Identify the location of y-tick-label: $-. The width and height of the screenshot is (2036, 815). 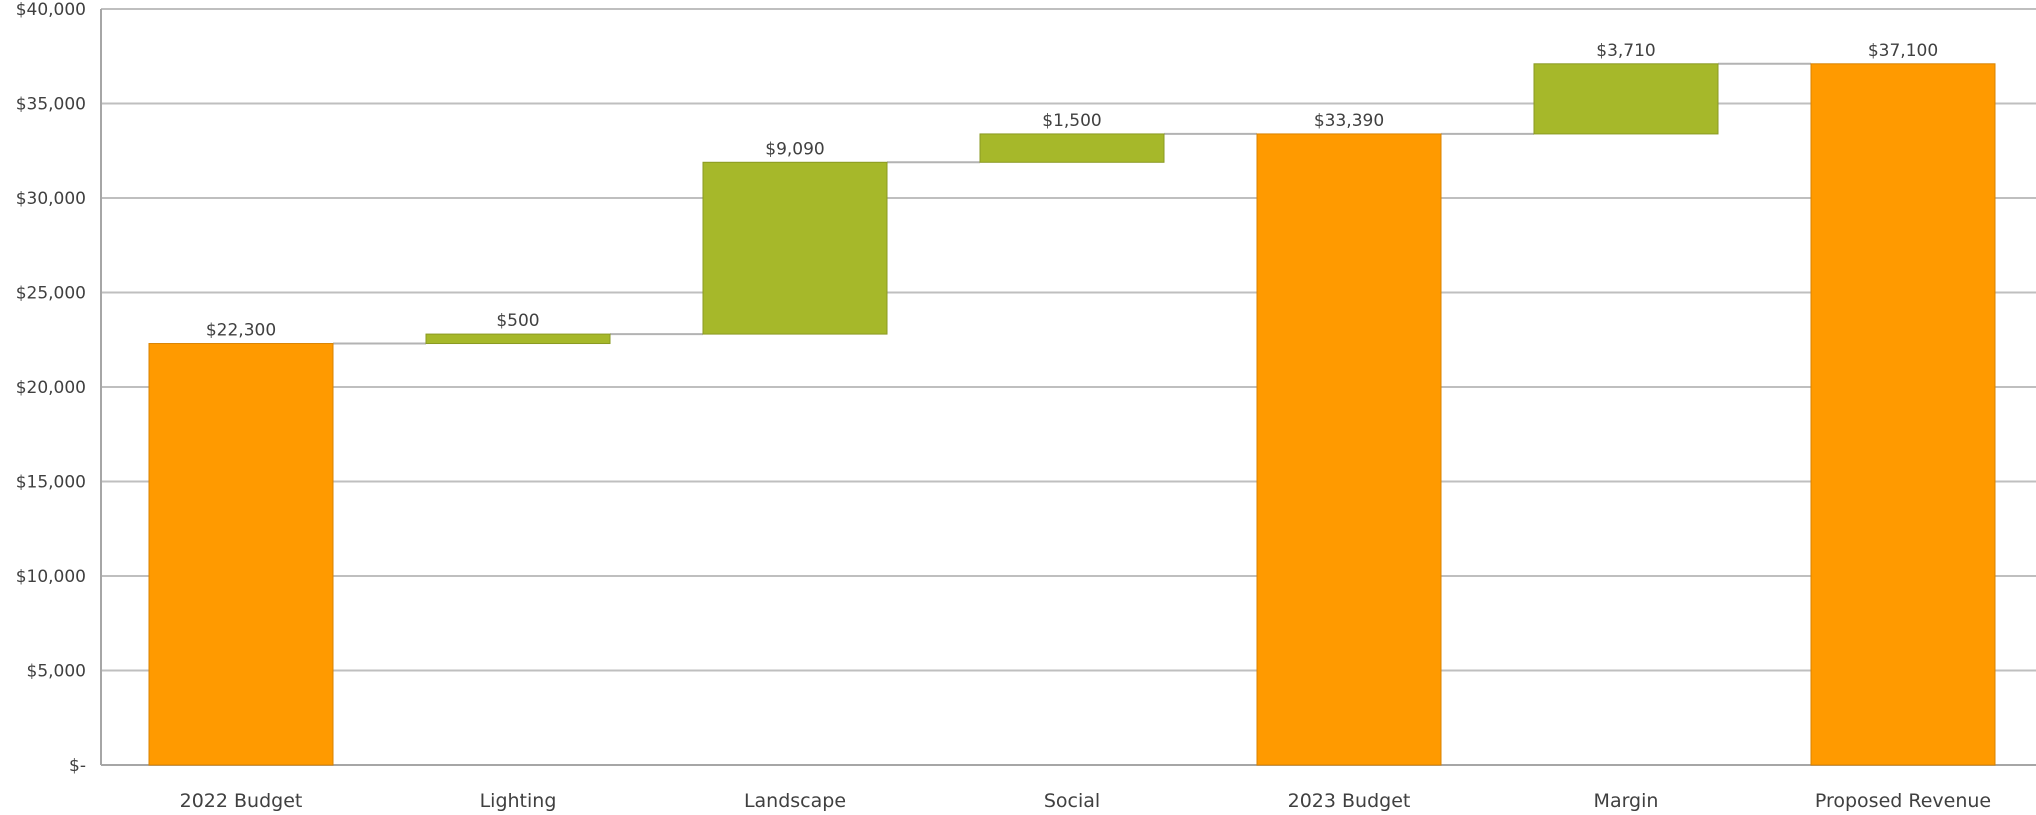
(77, 766).